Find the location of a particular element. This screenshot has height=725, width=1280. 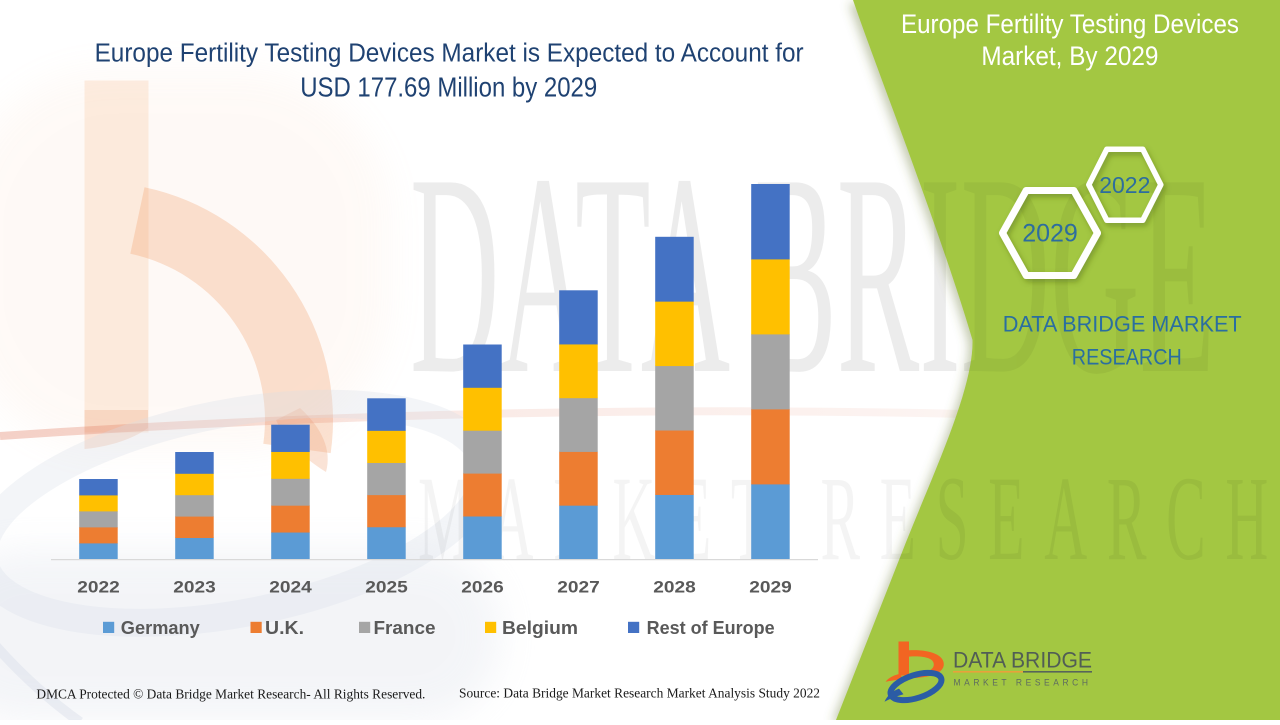

svg-text: USD 177.69 Million by 2029 is located at coordinates (448, 87).